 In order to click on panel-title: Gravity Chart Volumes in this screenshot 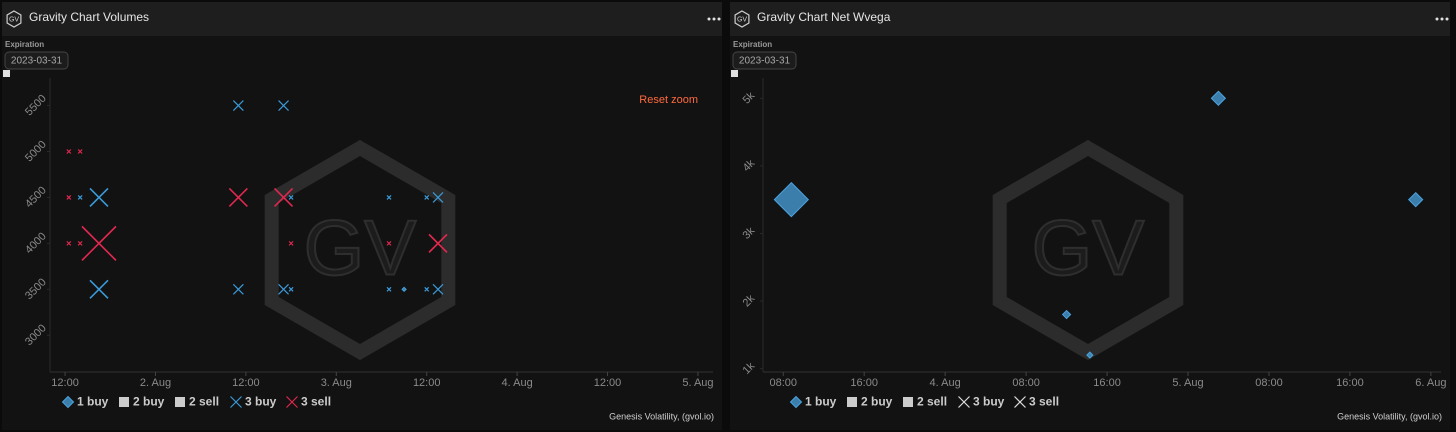, I will do `click(89, 17)`.